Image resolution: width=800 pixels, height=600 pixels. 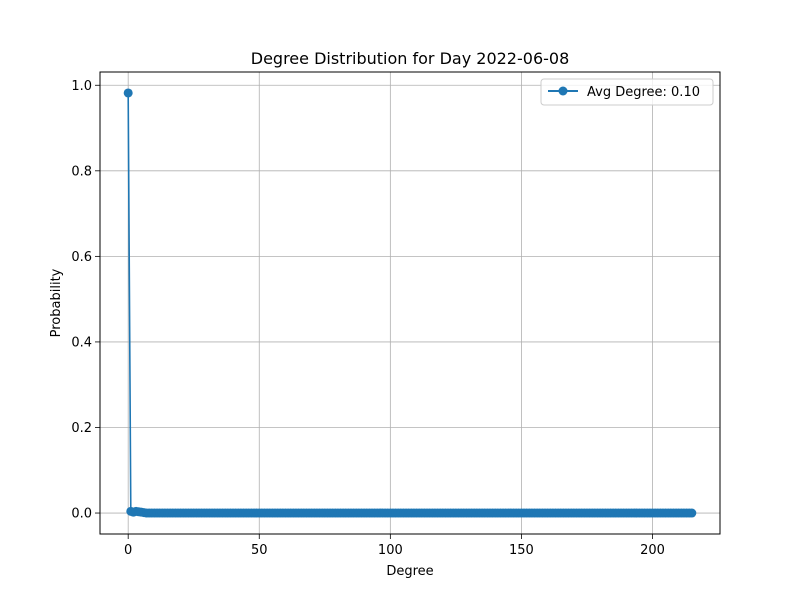 I want to click on y-axis-label: Probability, so click(x=56, y=302).